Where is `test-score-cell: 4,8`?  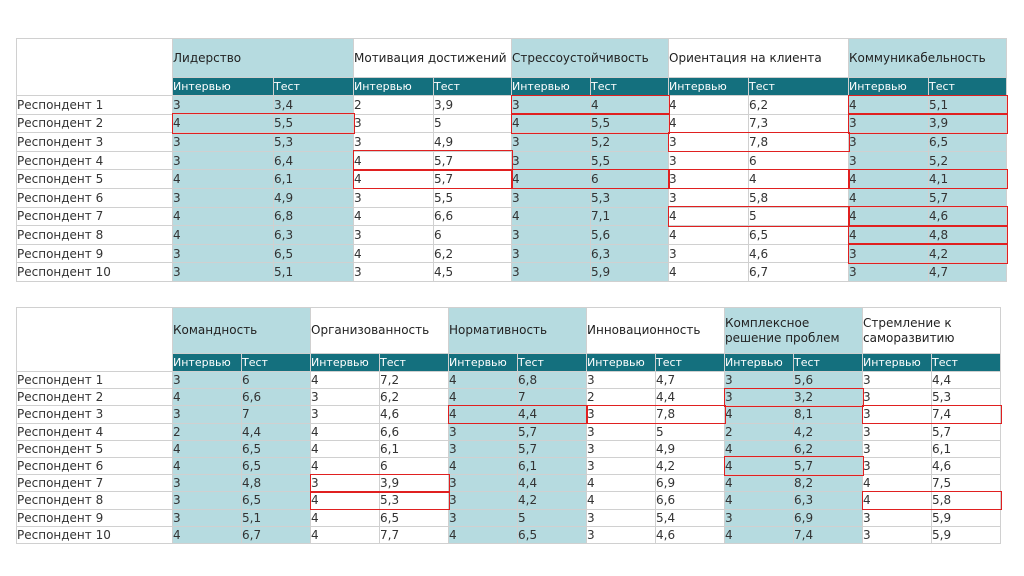
test-score-cell: 4,8 is located at coordinates (276, 483).